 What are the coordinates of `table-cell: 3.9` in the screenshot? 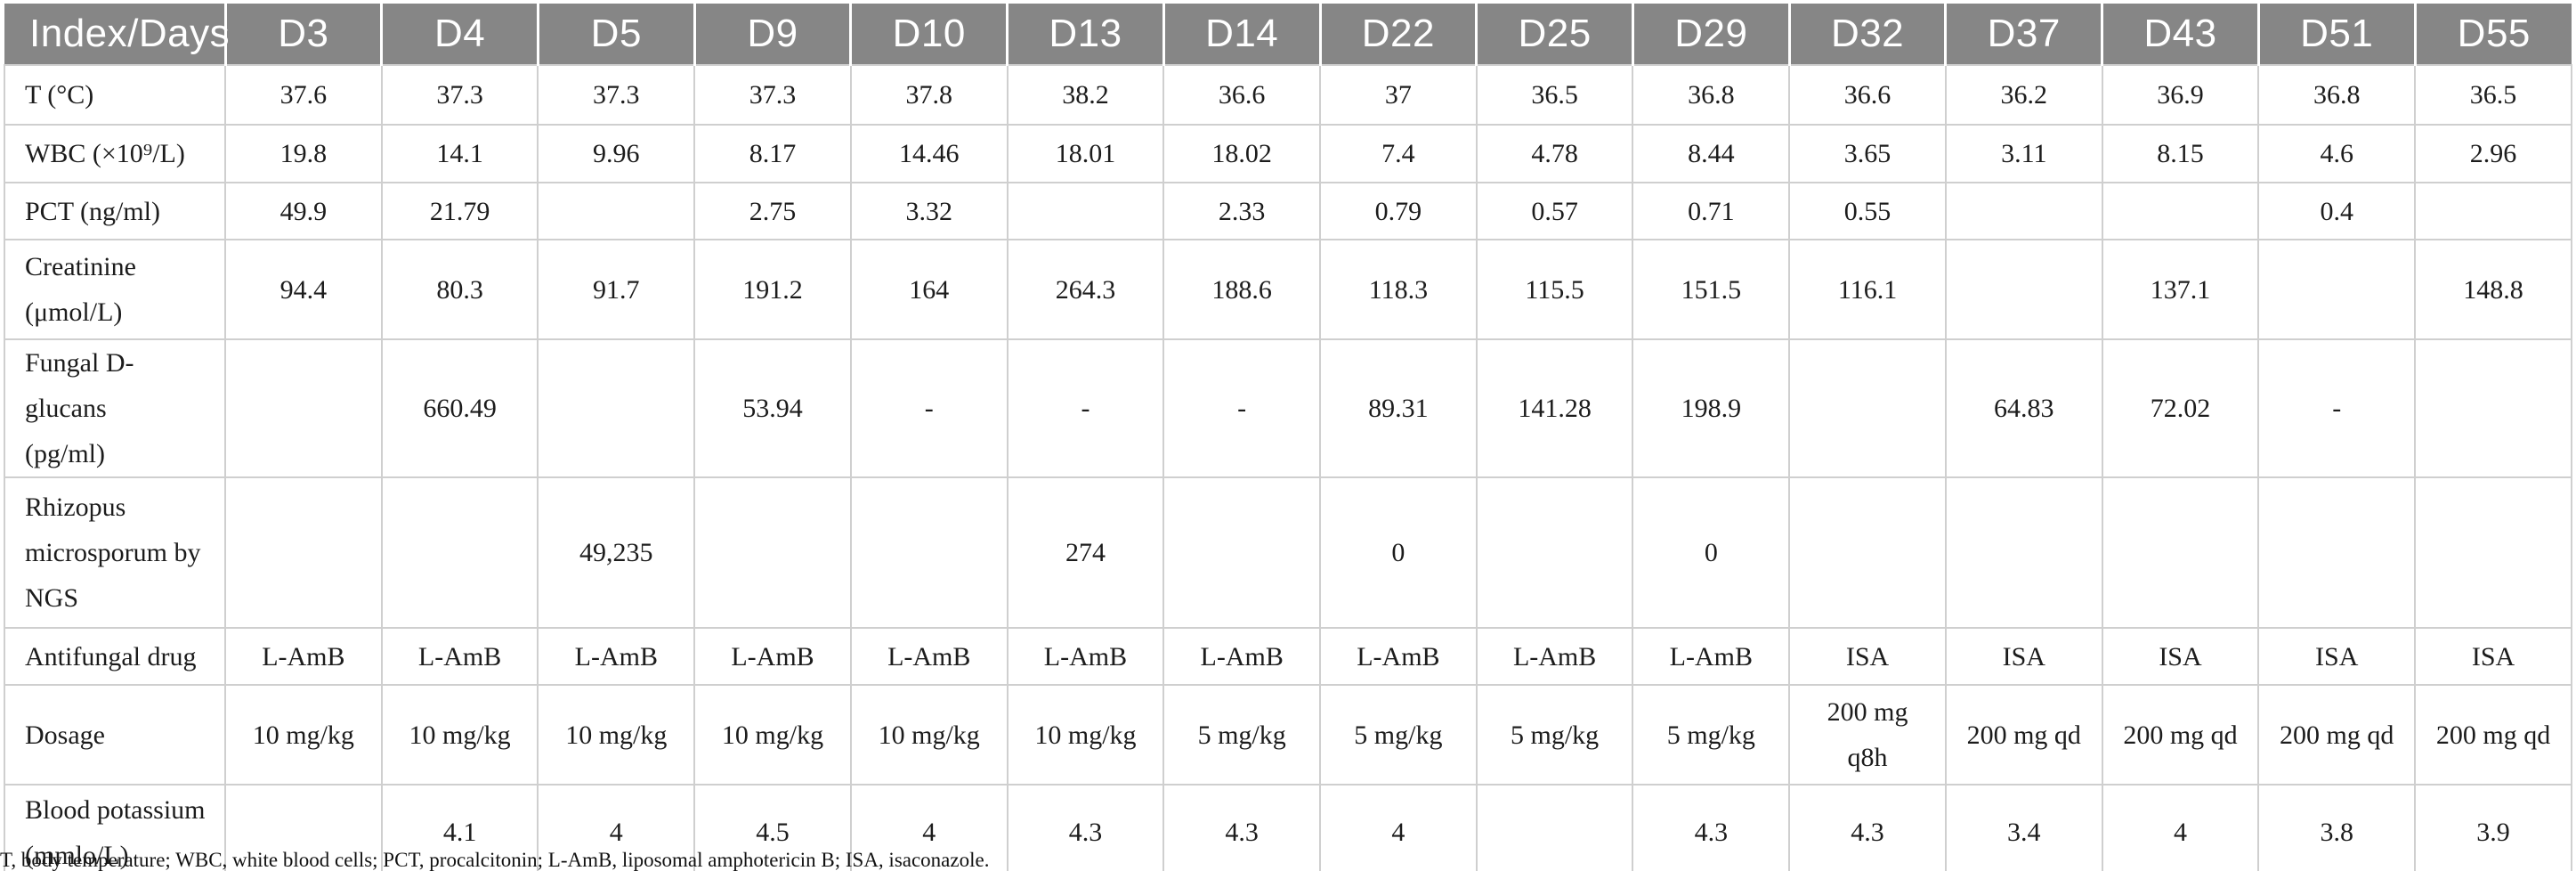 It's located at (2493, 827).